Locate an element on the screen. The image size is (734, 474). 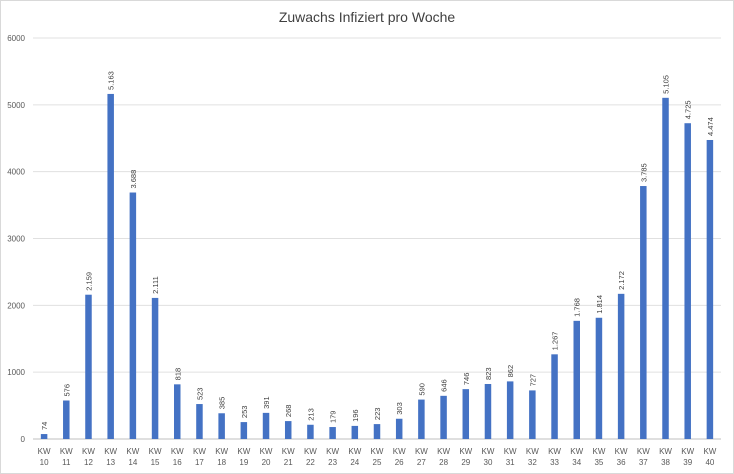
y-tick-label: 4000 is located at coordinates (16, 172).